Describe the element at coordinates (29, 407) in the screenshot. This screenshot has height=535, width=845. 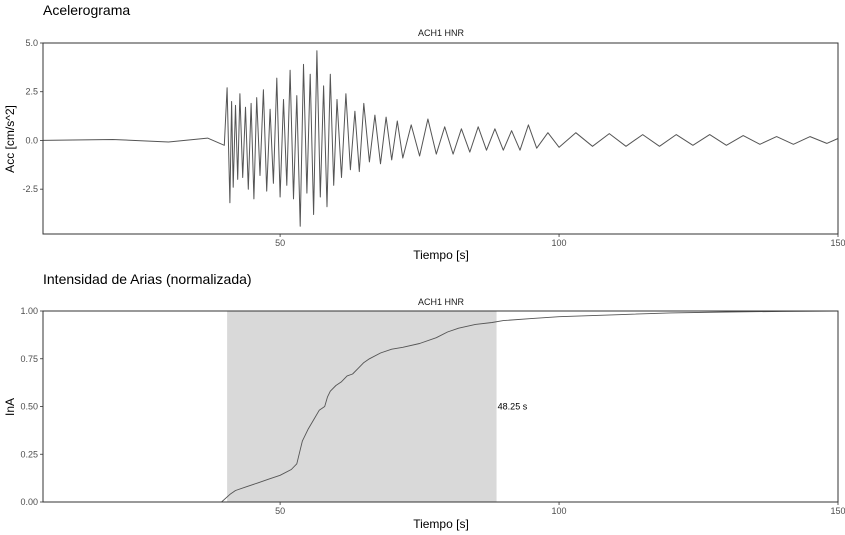
I see `y-tick-label: 0.50` at that location.